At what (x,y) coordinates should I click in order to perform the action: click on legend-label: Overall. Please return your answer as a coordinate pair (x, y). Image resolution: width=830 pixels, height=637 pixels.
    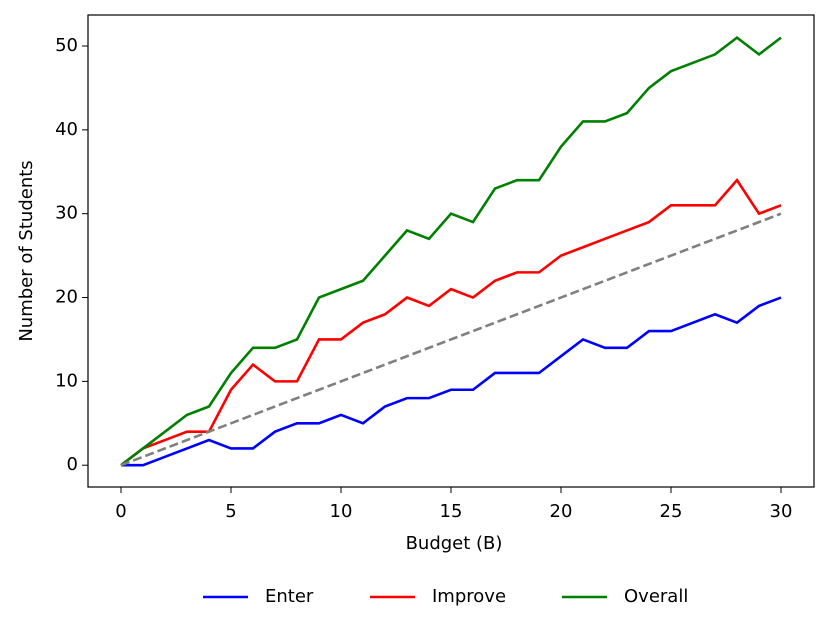
    Looking at the image, I should click on (656, 596).